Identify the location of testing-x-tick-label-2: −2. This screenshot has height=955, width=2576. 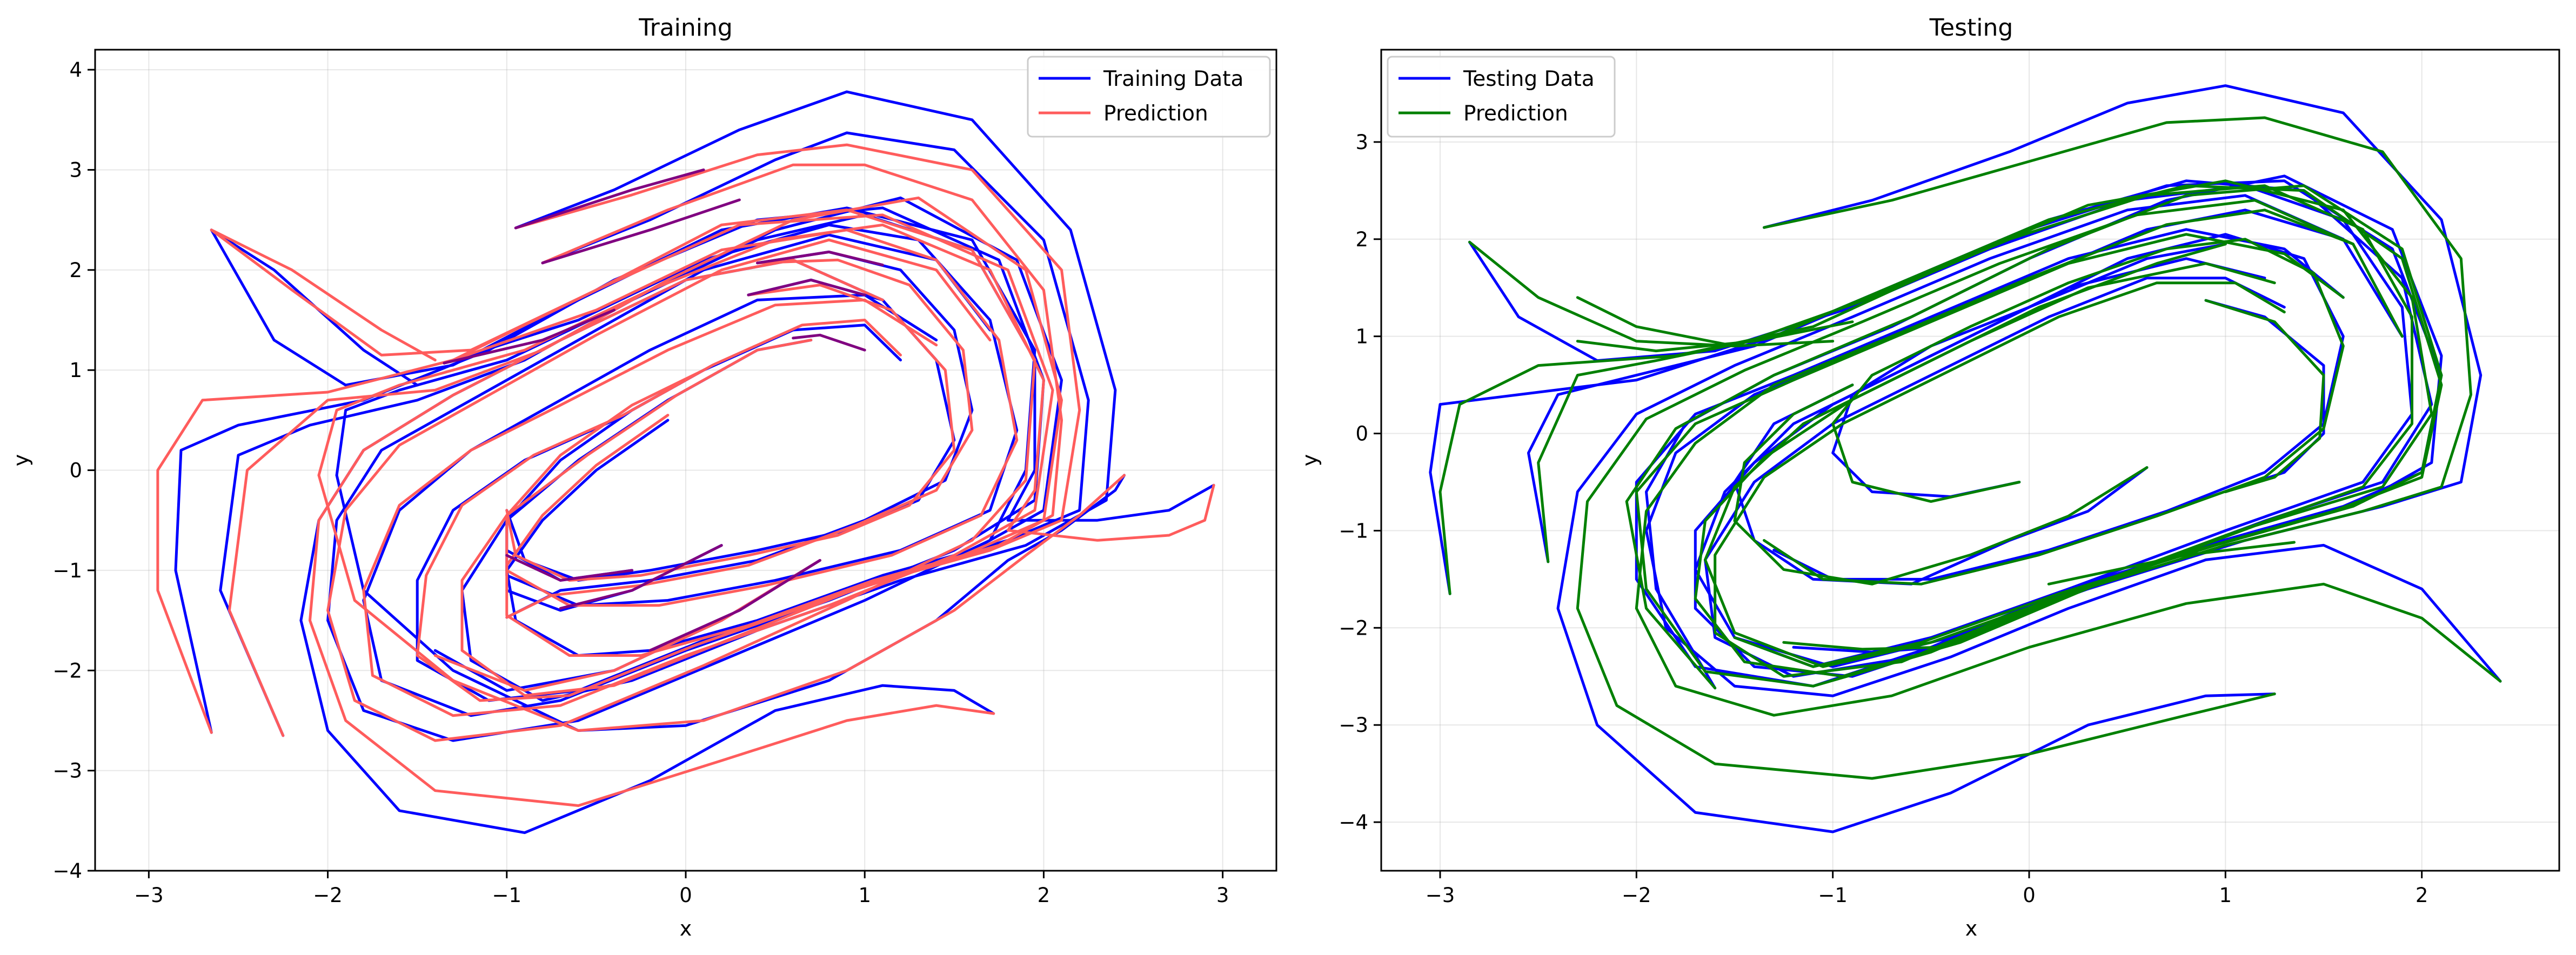
(1636, 895).